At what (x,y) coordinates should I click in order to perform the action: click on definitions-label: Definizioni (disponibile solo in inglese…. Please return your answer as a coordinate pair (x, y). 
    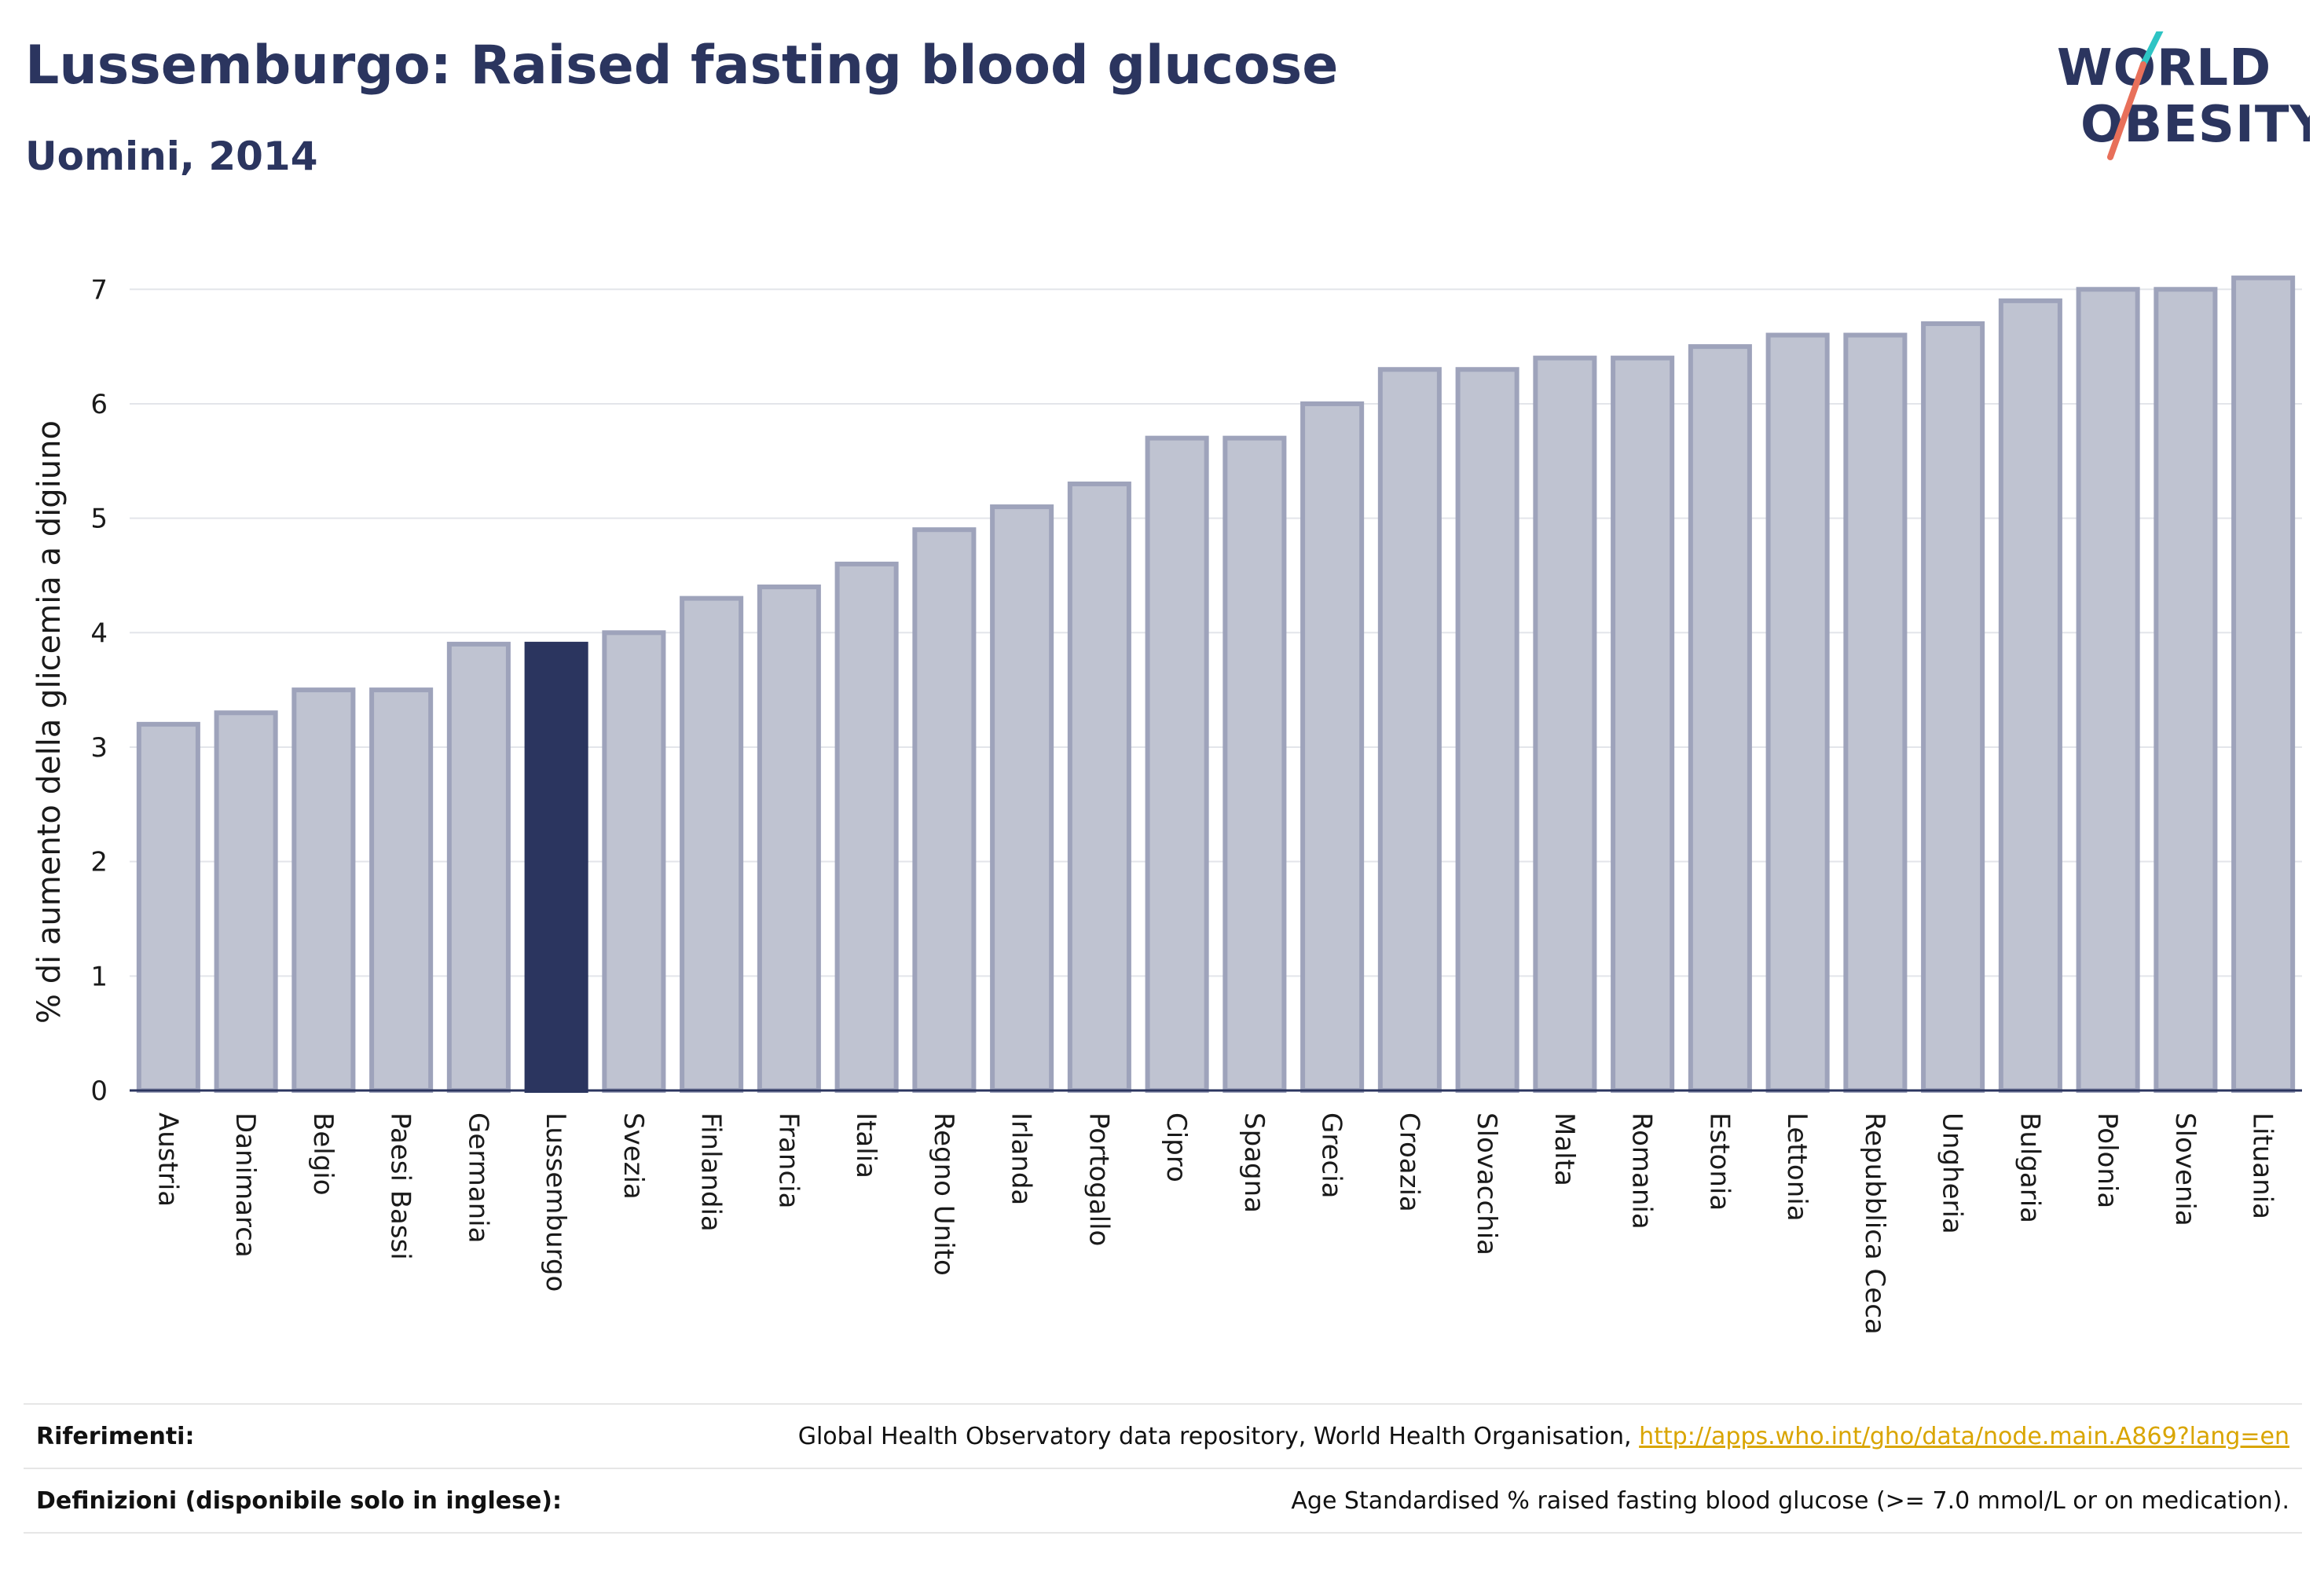
    Looking at the image, I should click on (299, 1500).